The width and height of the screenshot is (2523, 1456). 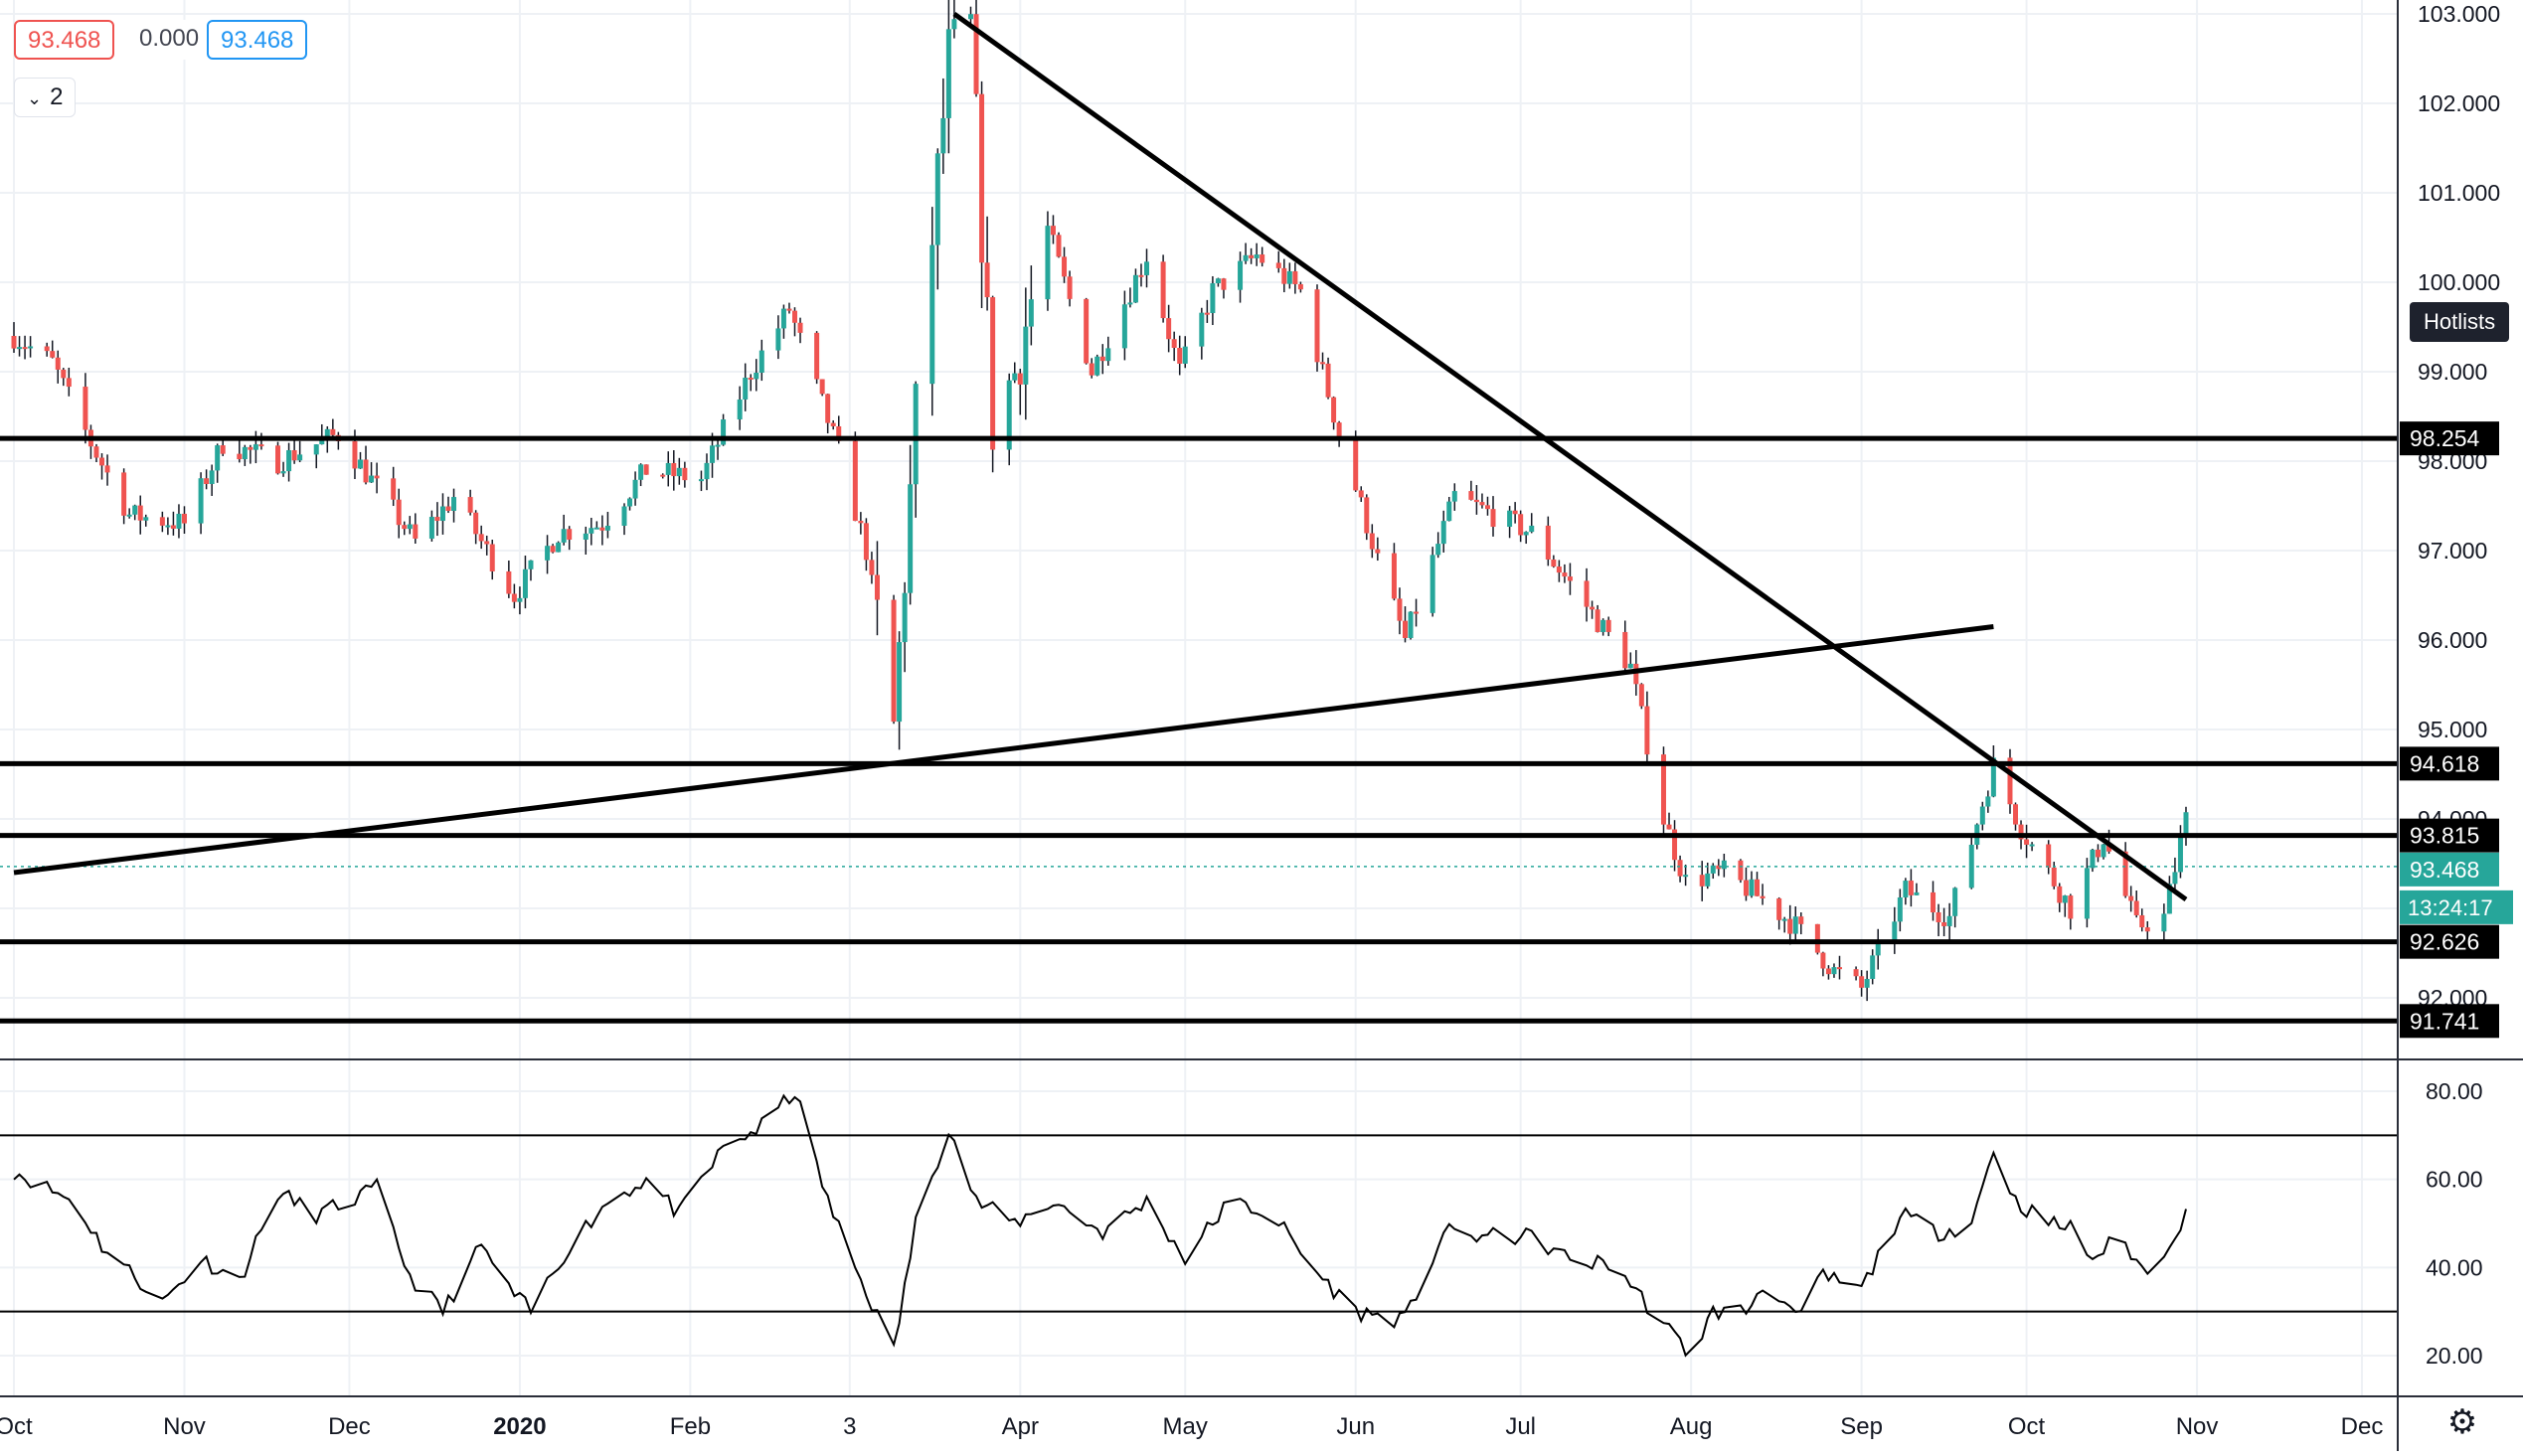 I want to click on price-axis-label: 101.000, so click(x=2459, y=193).